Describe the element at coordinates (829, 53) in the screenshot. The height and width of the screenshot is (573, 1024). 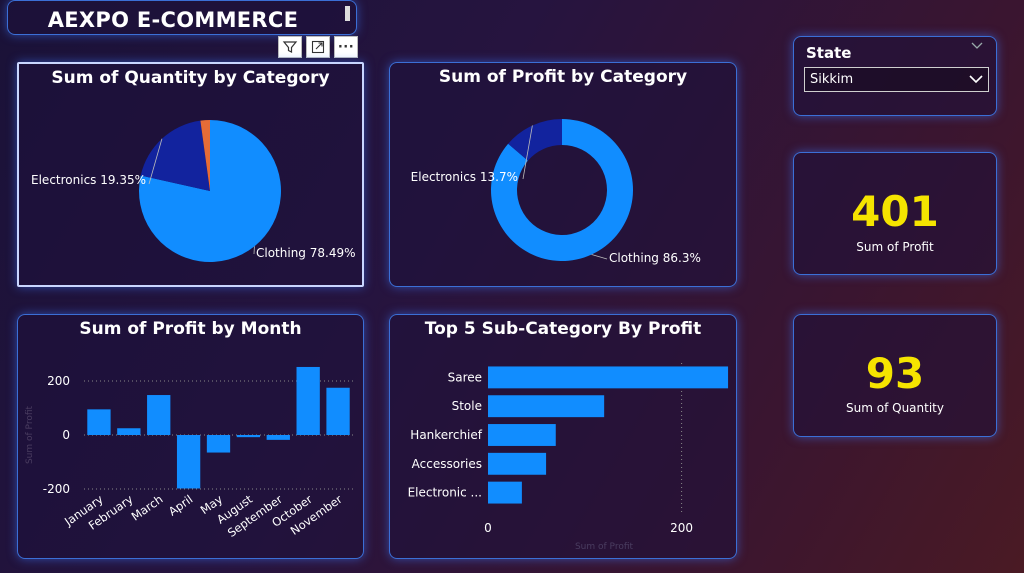
I see `slicer-title: State` at that location.